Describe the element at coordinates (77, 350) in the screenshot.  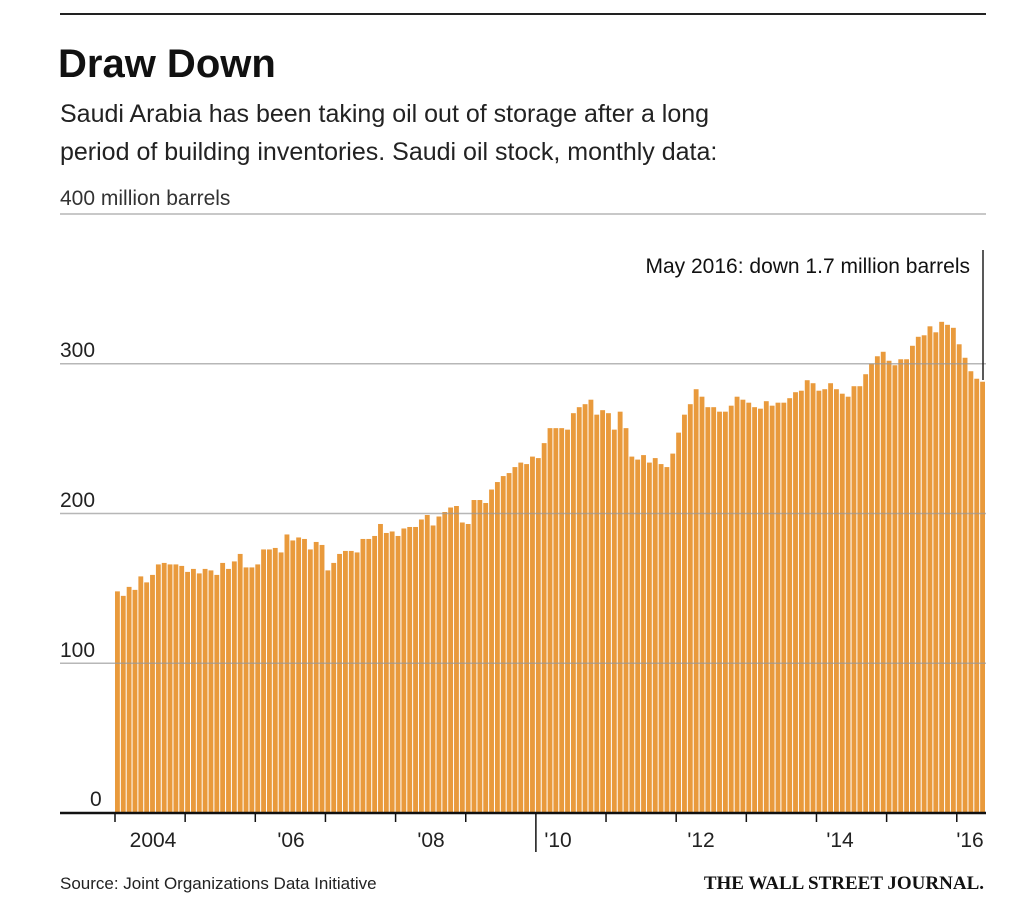
I see `y-tick-300: 300` at that location.